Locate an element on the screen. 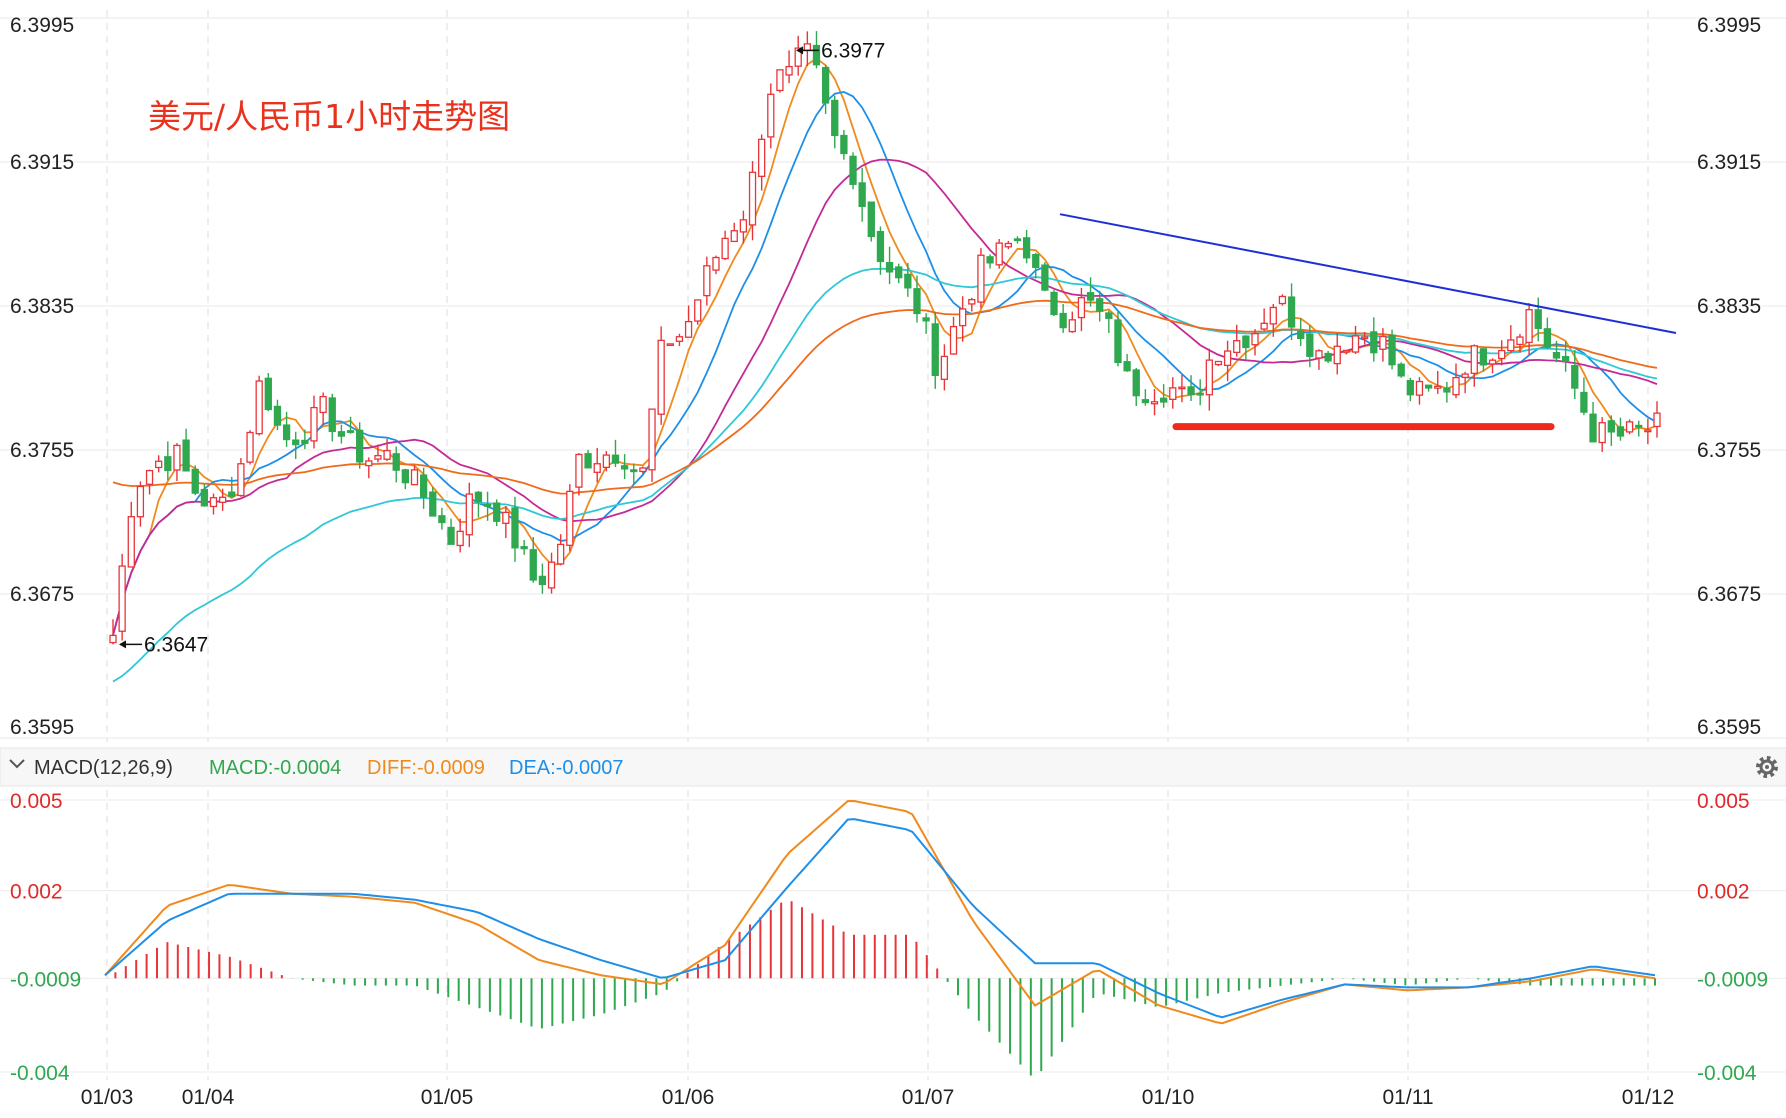 The width and height of the screenshot is (1786, 1118). diff-value: DIFF:-0.0009 is located at coordinates (426, 768).